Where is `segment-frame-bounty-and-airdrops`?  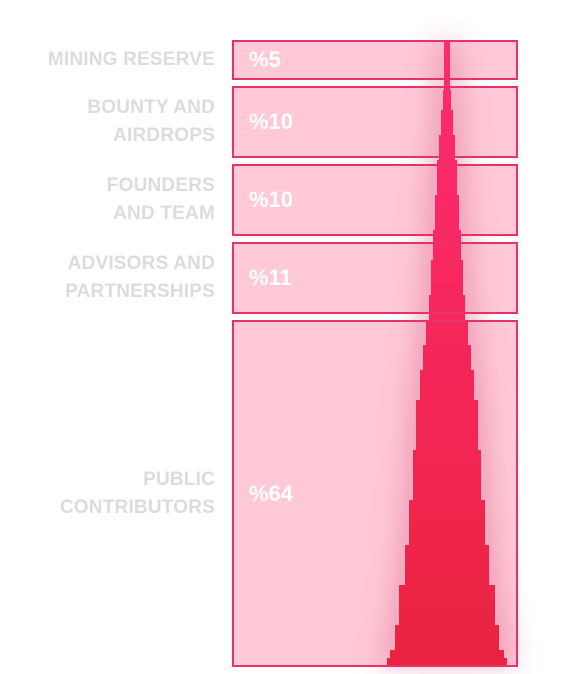 segment-frame-bounty-and-airdrops is located at coordinates (375, 122).